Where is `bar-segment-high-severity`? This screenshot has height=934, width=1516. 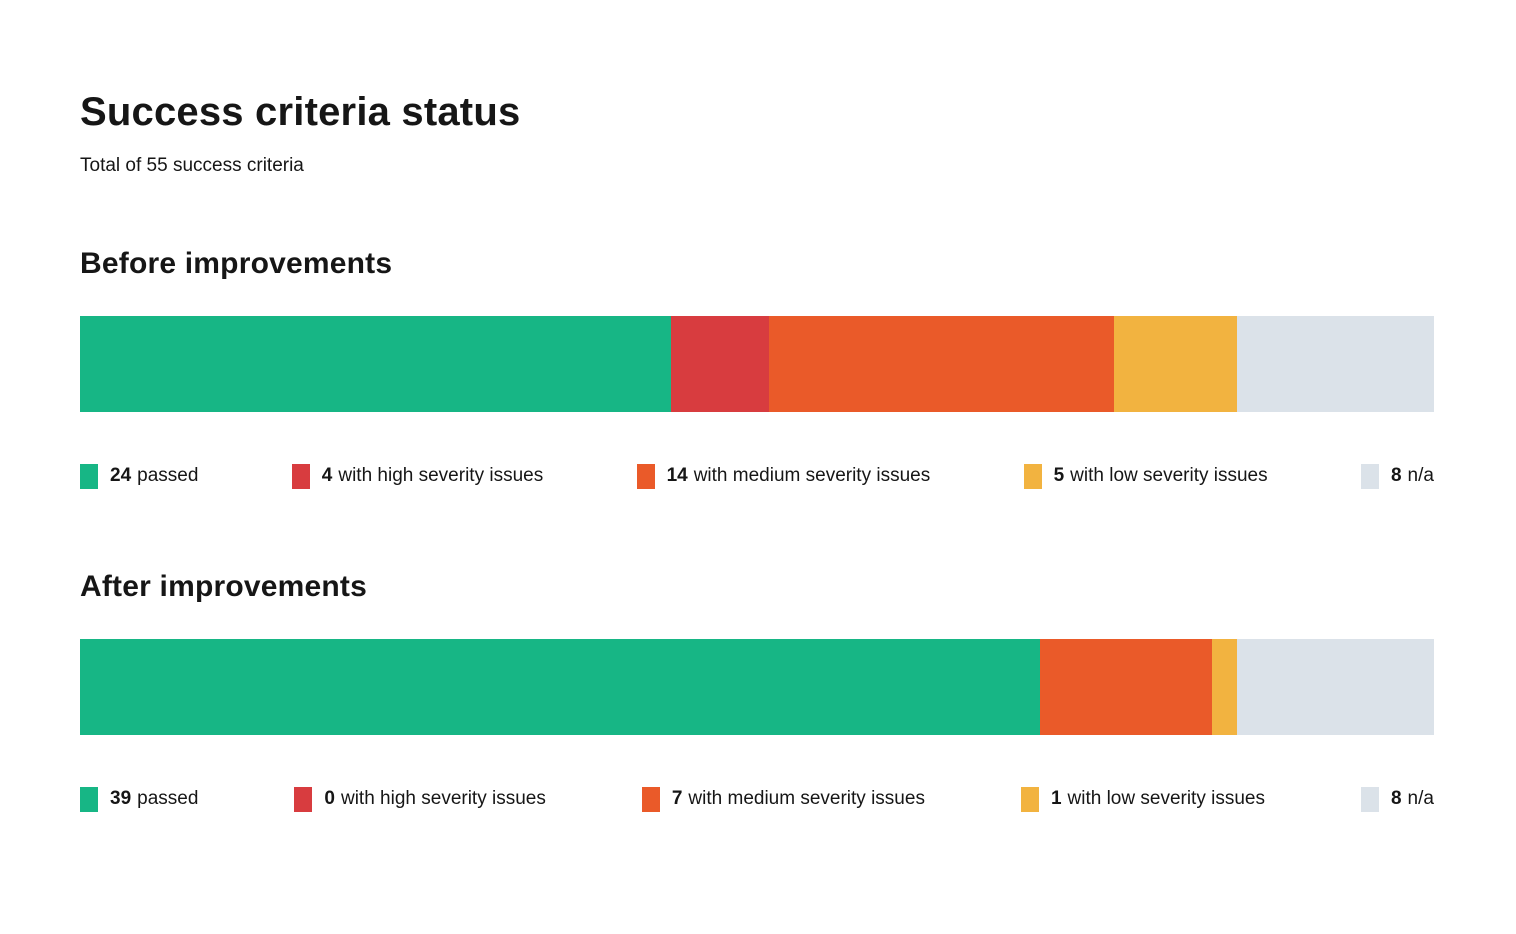
bar-segment-high-severity is located at coordinates (720, 363).